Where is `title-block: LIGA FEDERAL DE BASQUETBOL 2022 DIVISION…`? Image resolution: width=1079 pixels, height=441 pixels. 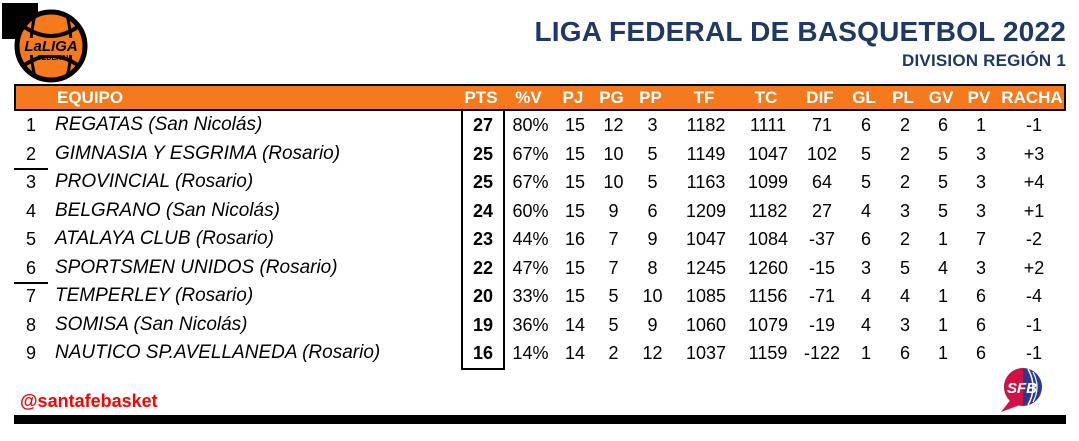
title-block: LIGA FEDERAL DE BASQUETBOL 2022 DIVISION… is located at coordinates (800, 44).